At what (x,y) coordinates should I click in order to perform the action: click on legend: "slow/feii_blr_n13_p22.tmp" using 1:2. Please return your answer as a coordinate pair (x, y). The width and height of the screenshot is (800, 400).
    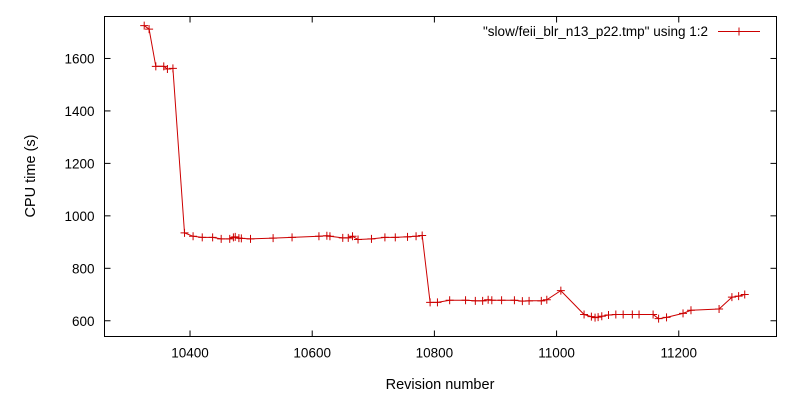
    Looking at the image, I should click on (621, 31).